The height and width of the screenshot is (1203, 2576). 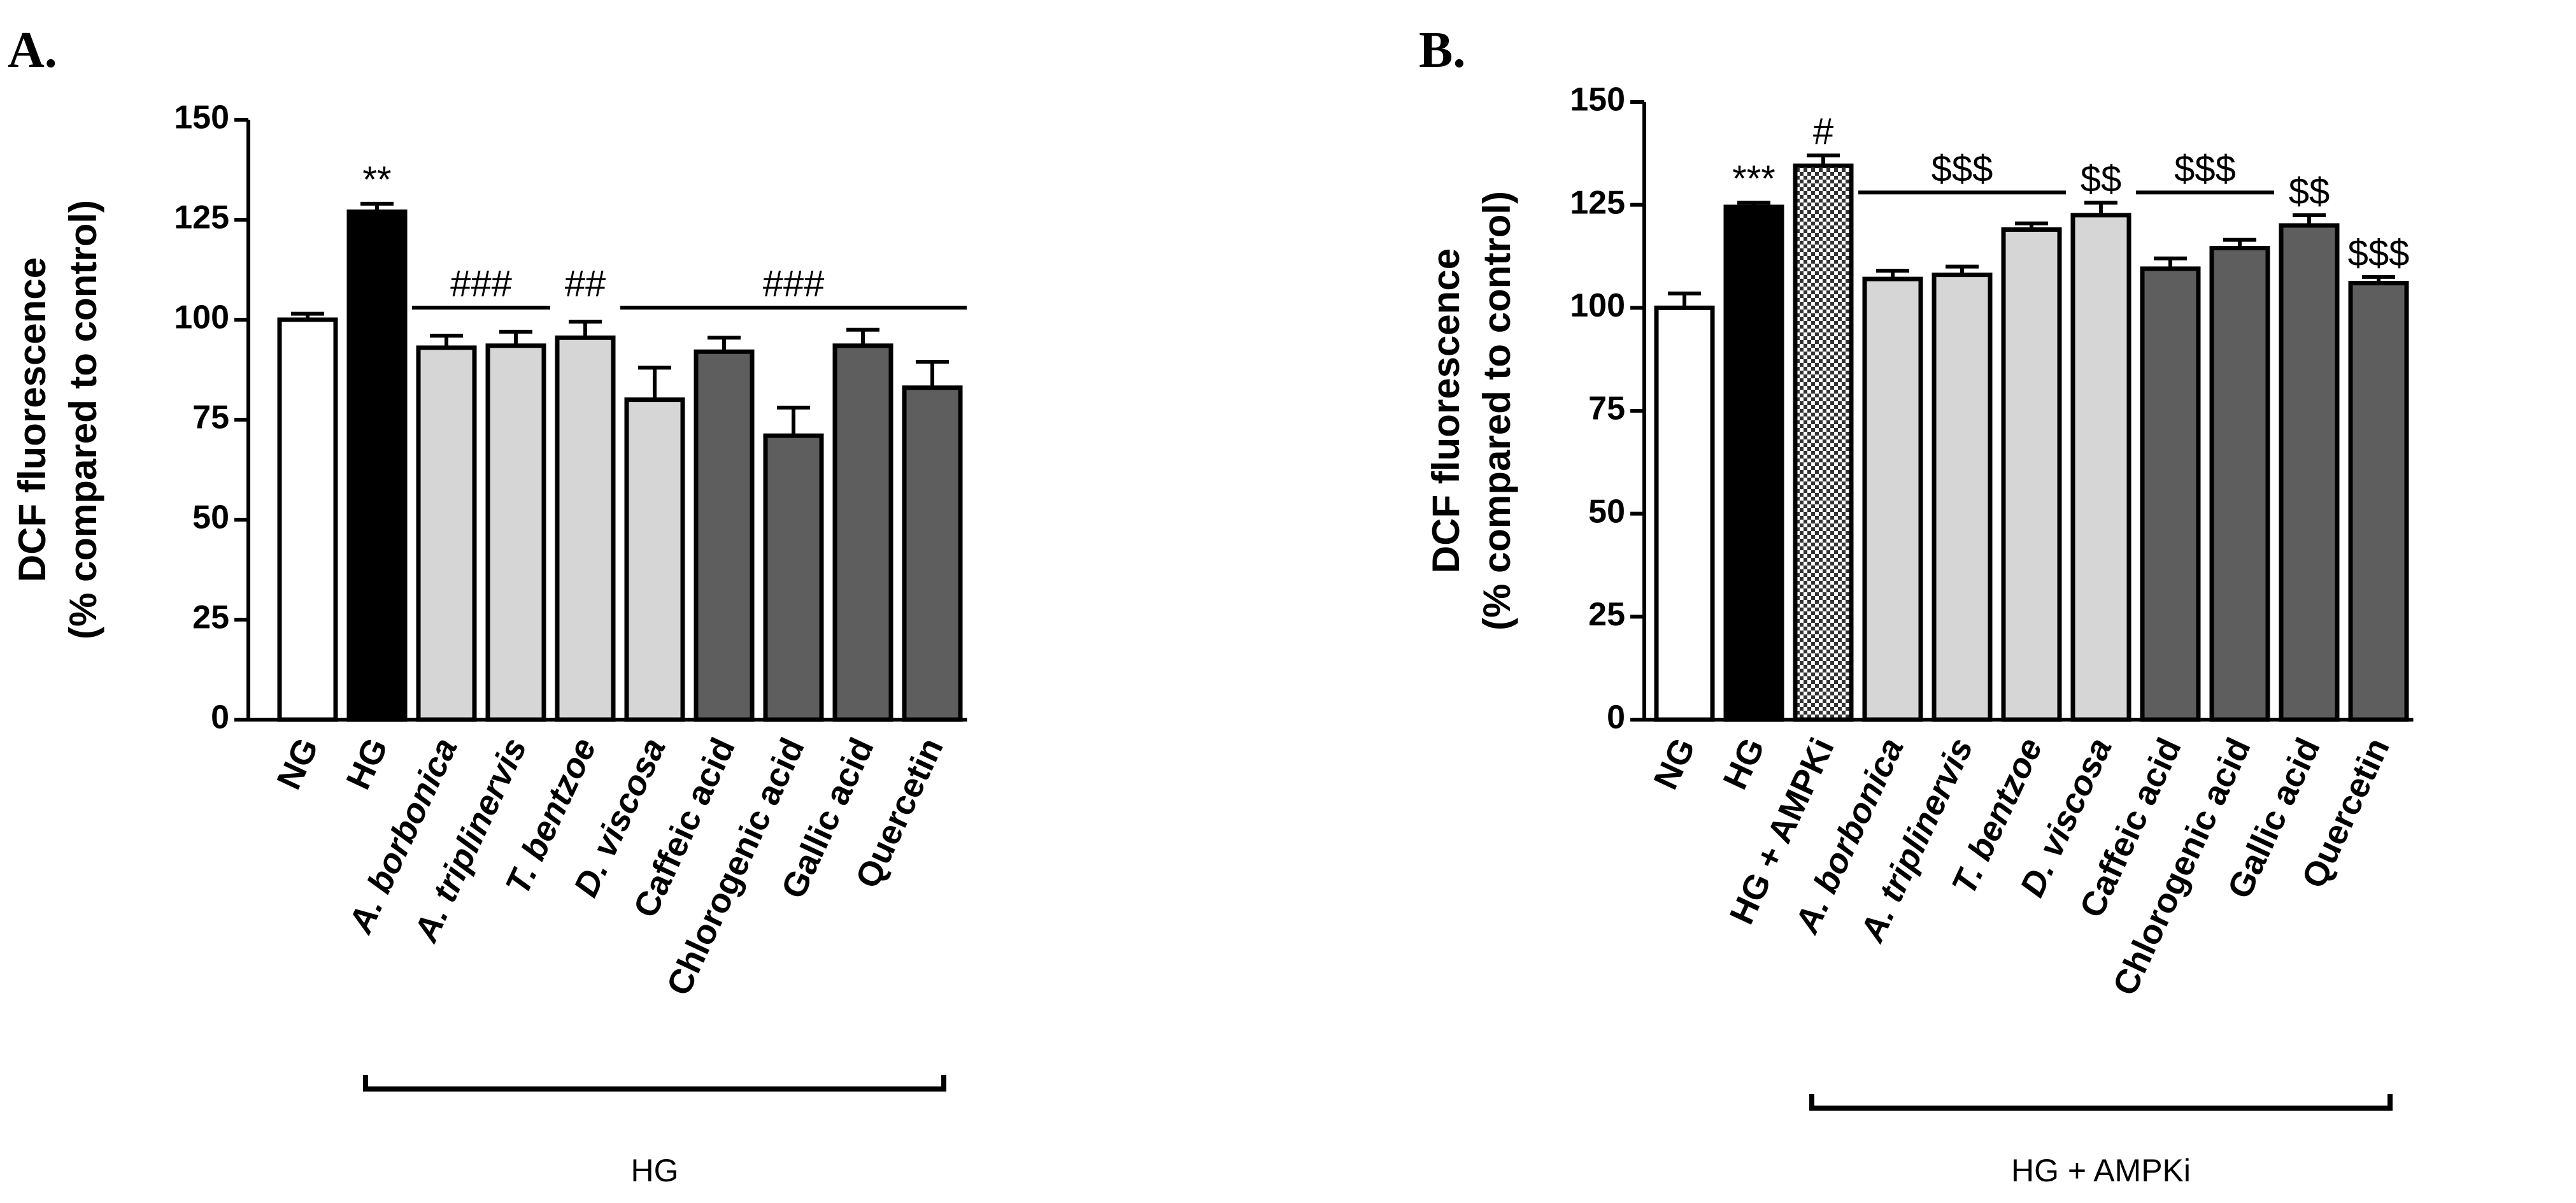 I want to click on group-label: HG, so click(x=655, y=1170).